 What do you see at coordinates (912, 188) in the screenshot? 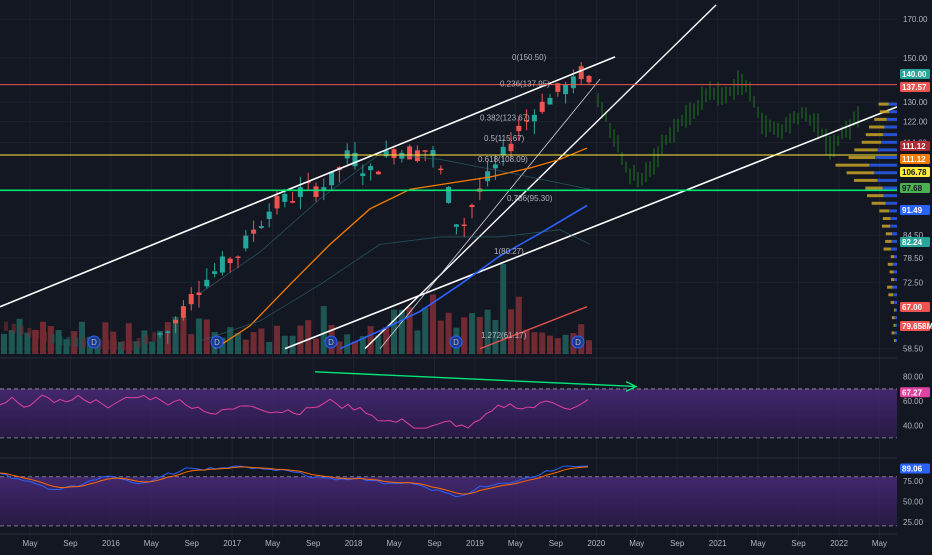
I see `price-tag-label: 97.68` at bounding box center [912, 188].